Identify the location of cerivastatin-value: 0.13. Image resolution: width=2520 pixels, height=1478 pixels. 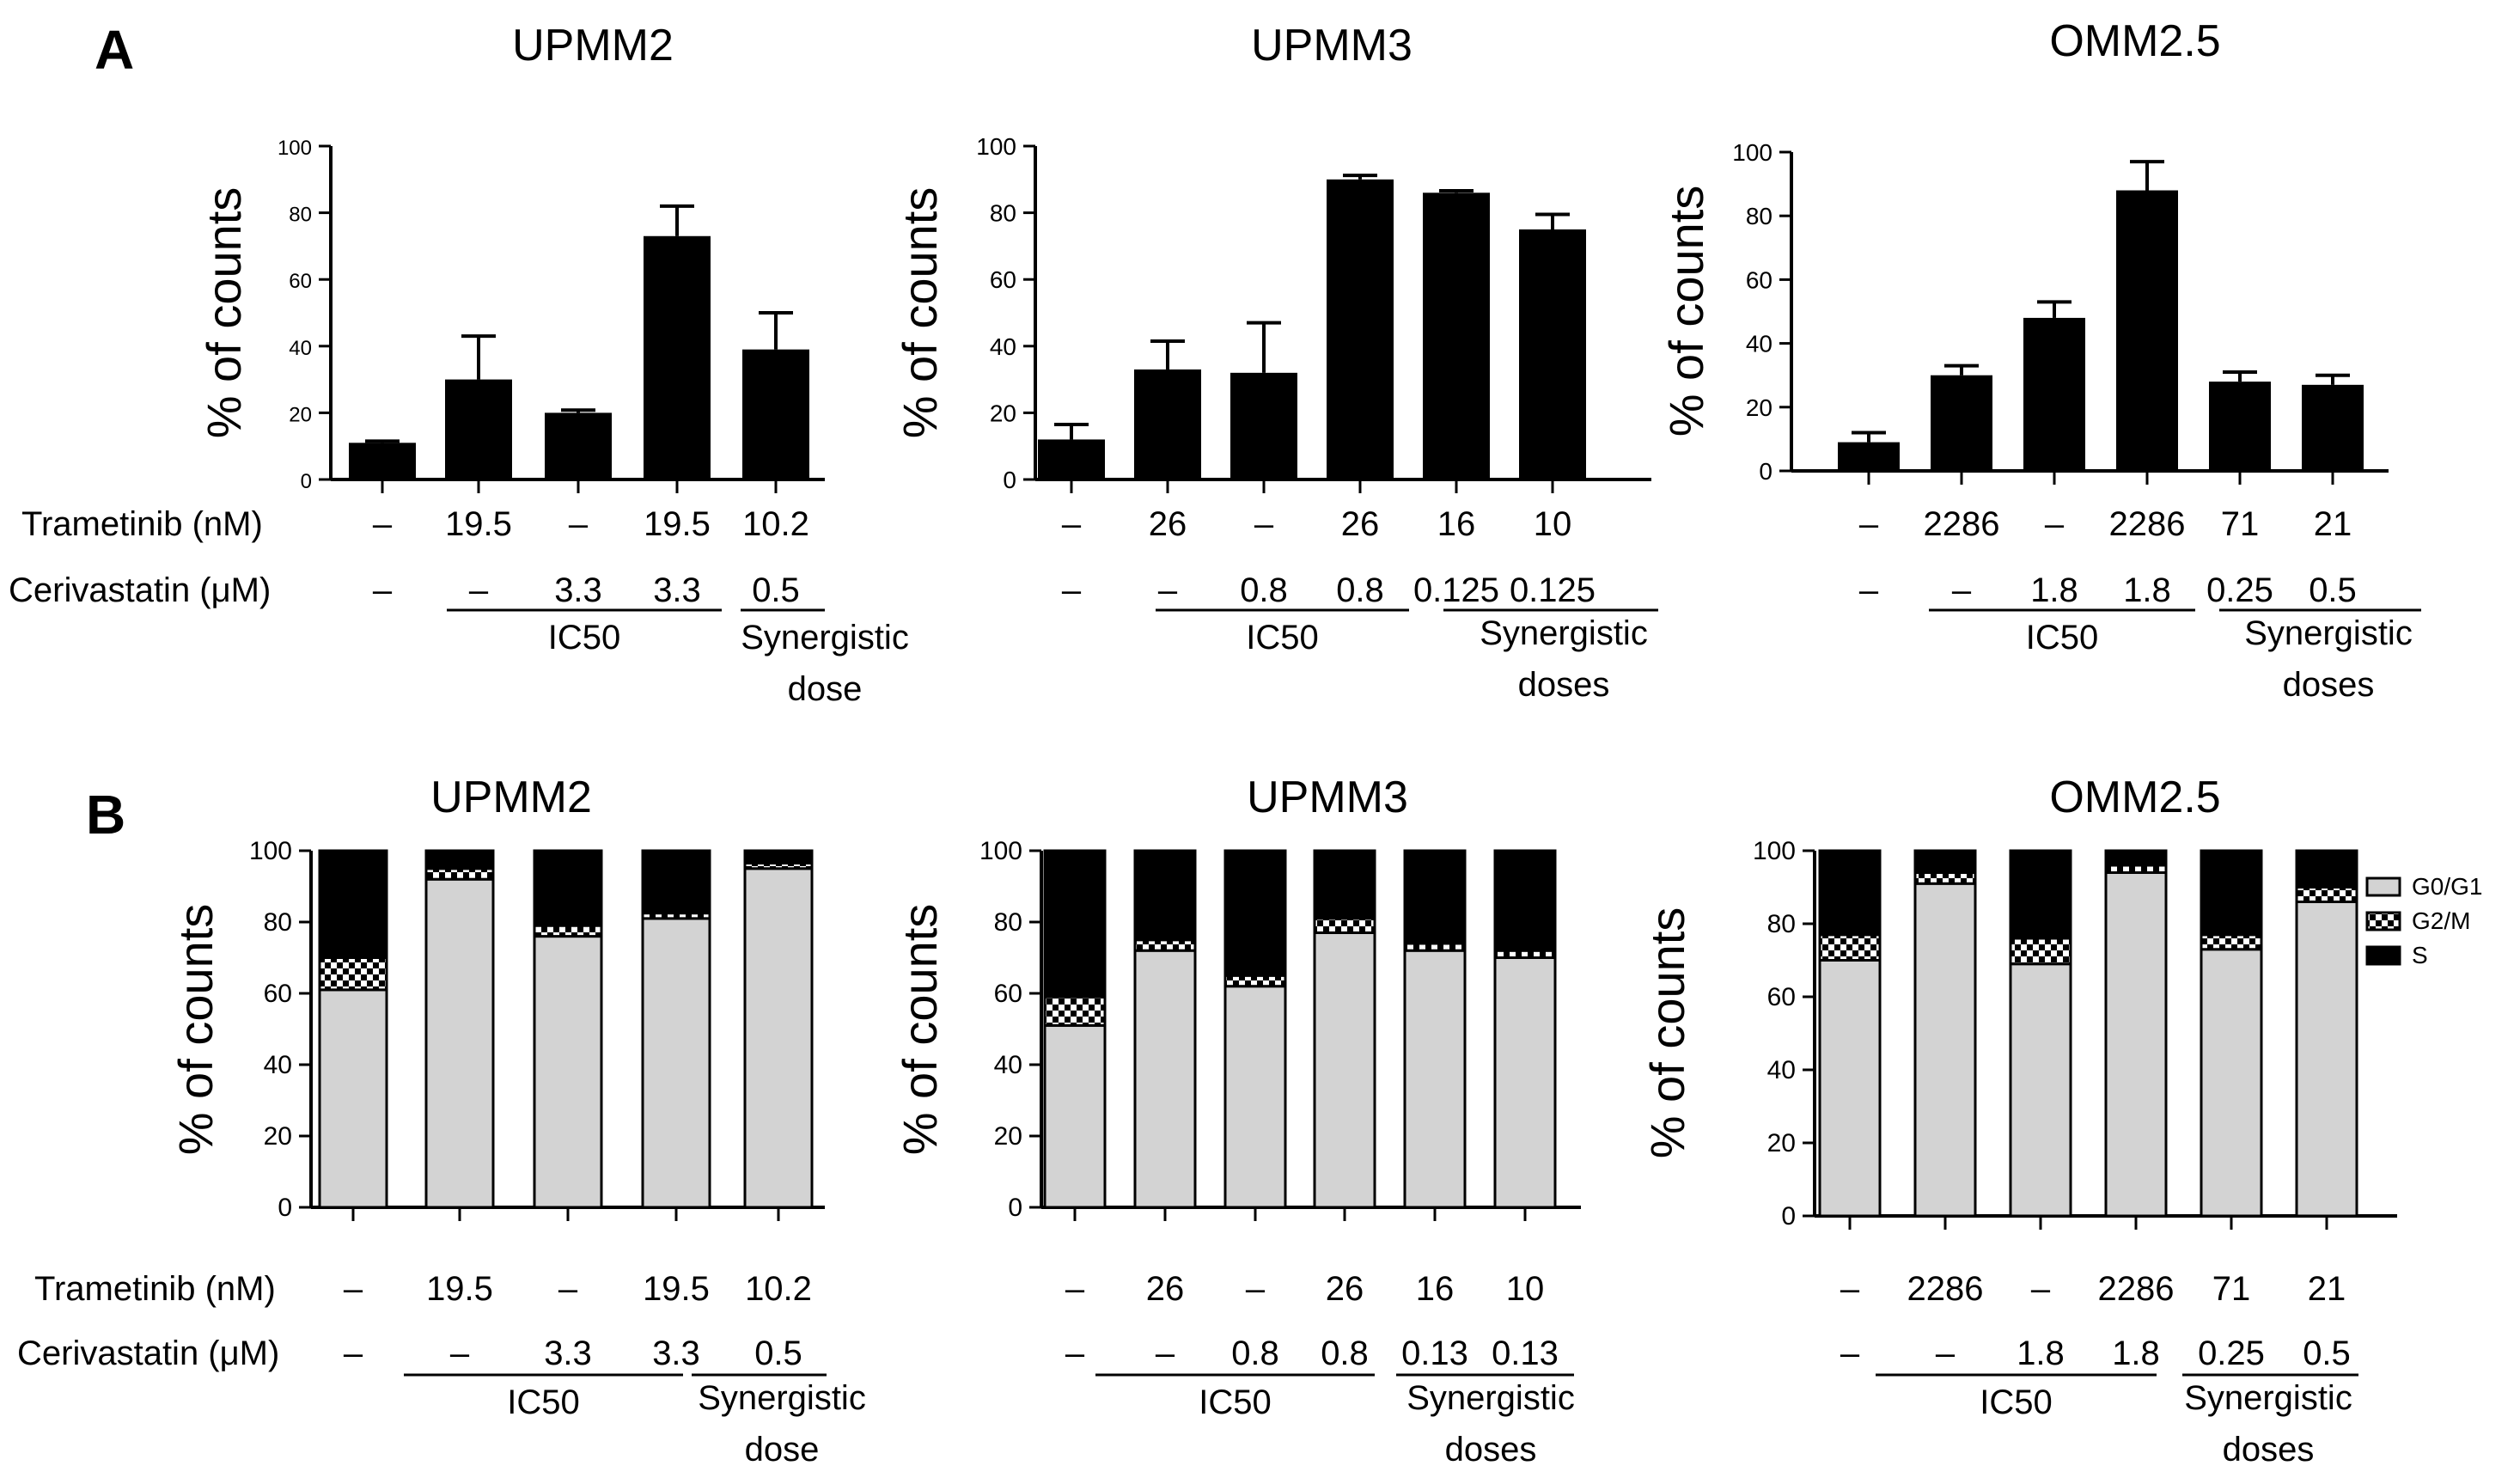
(1525, 1353).